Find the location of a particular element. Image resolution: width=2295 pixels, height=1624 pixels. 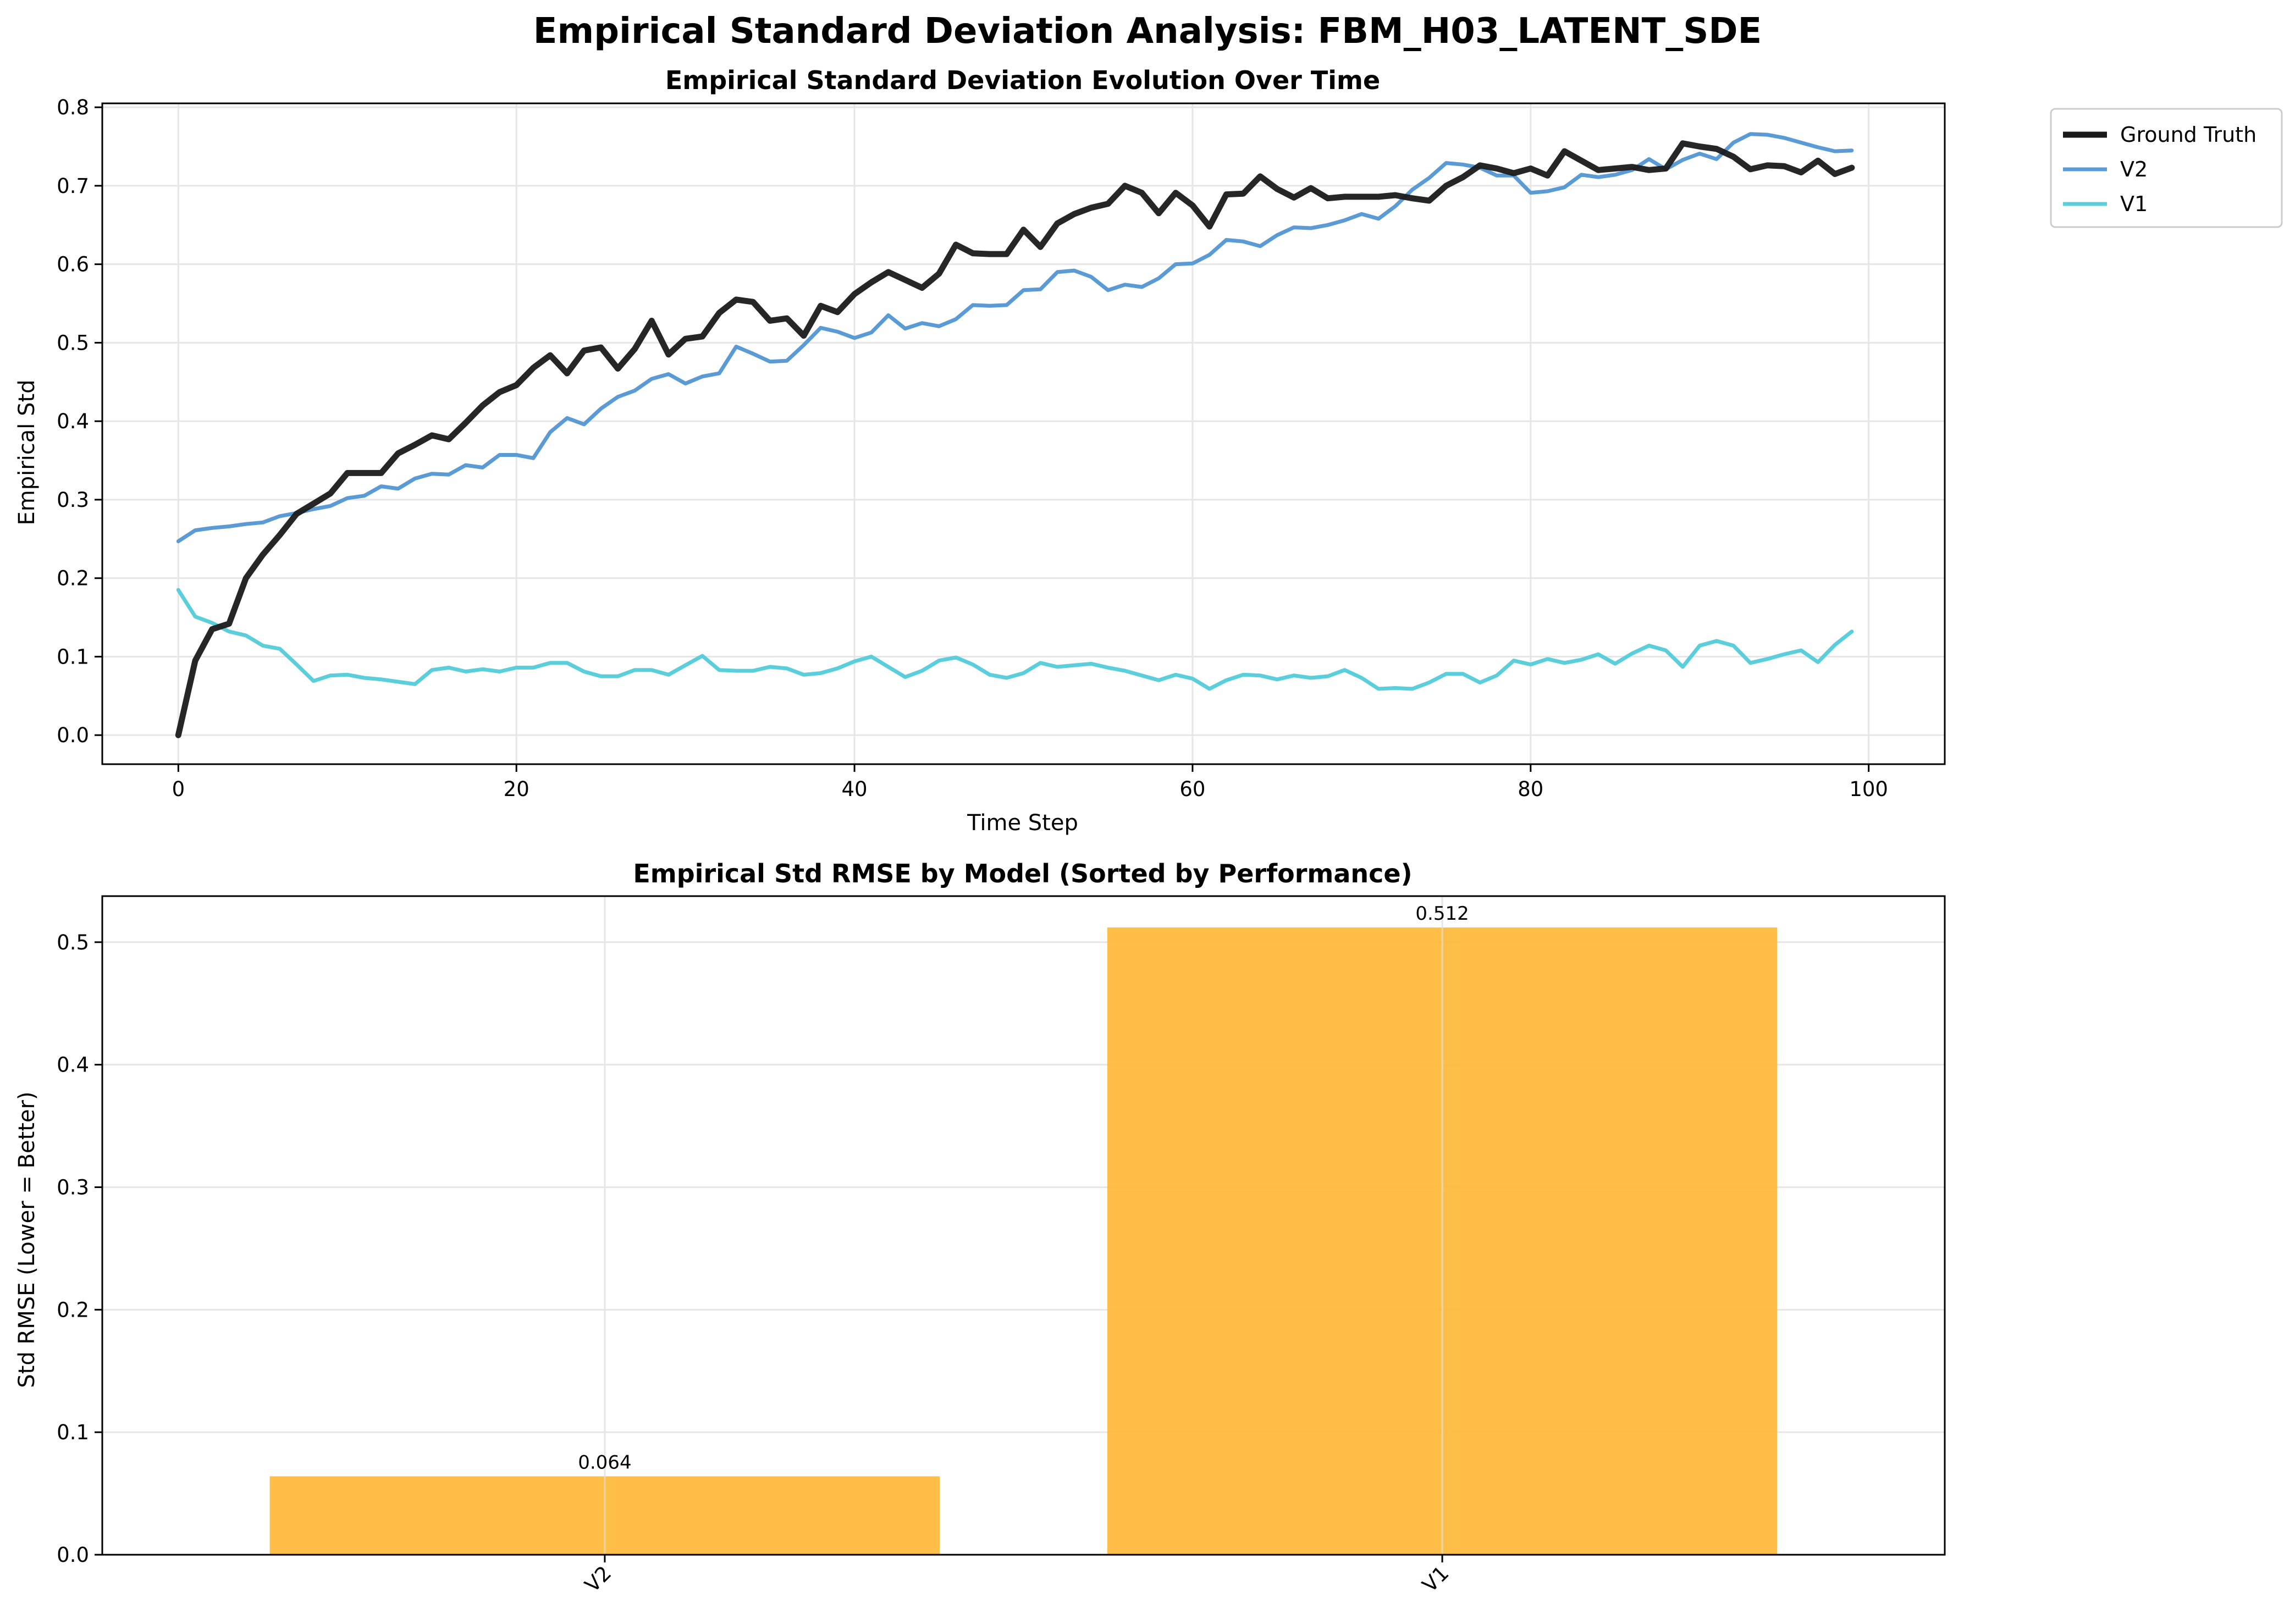

y-tick-label: 0.6 is located at coordinates (73, 265).